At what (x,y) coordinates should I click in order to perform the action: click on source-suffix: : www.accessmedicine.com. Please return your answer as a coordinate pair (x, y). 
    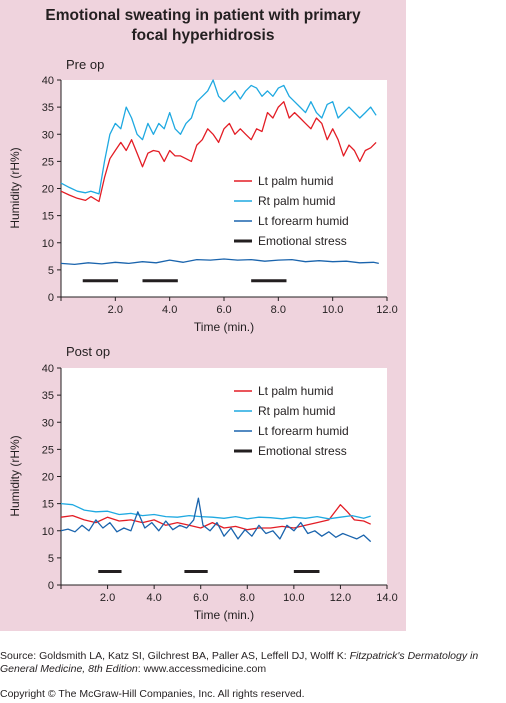
    Looking at the image, I should click on (202, 669).